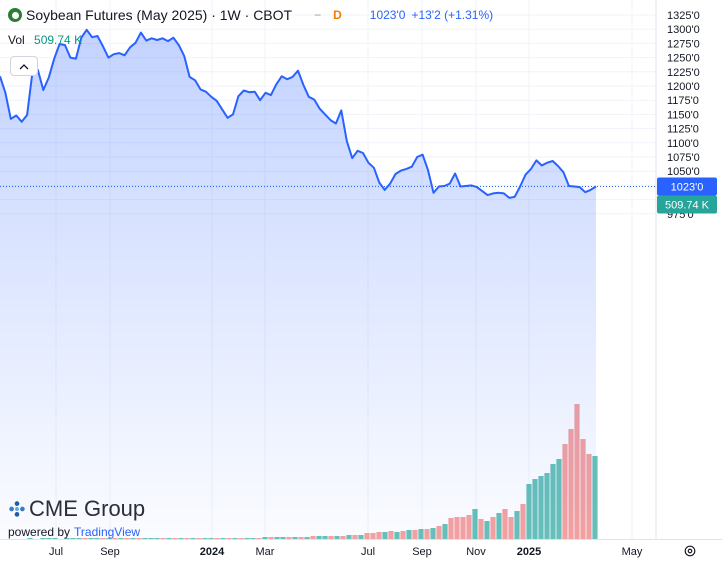  I want to click on legend-dash: −, so click(318, 15).